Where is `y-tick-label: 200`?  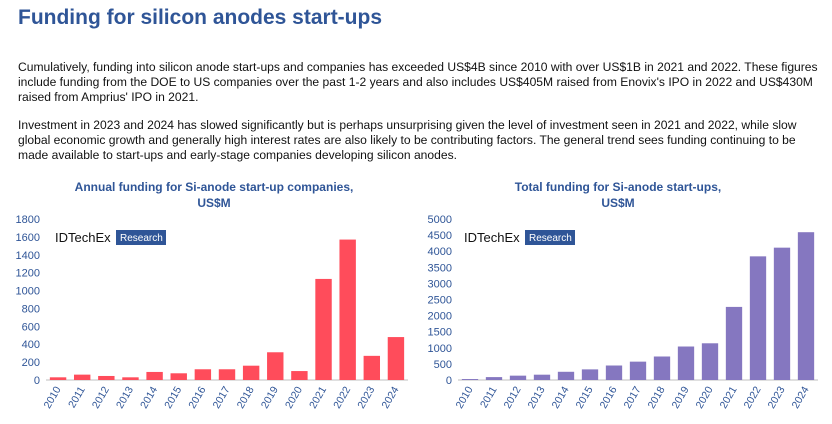 y-tick-label: 200 is located at coordinates (31, 363).